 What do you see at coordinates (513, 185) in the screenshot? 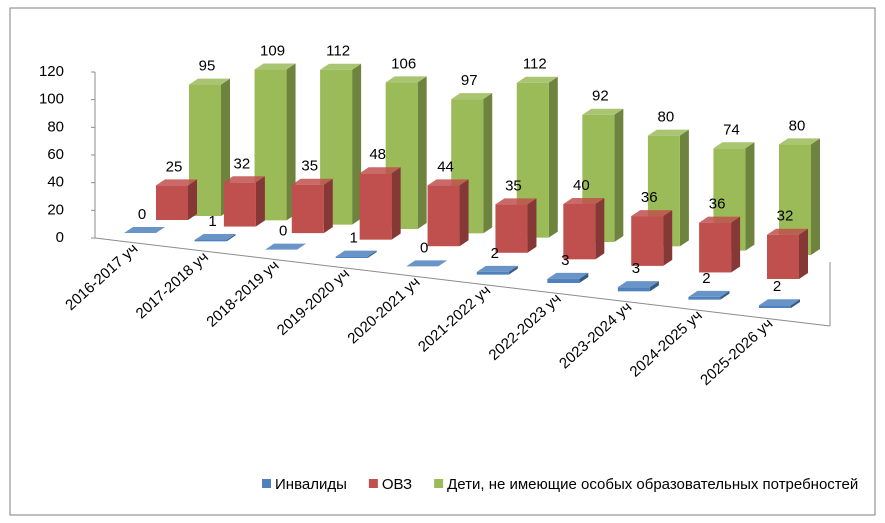
I see `value-label: 35` at bounding box center [513, 185].